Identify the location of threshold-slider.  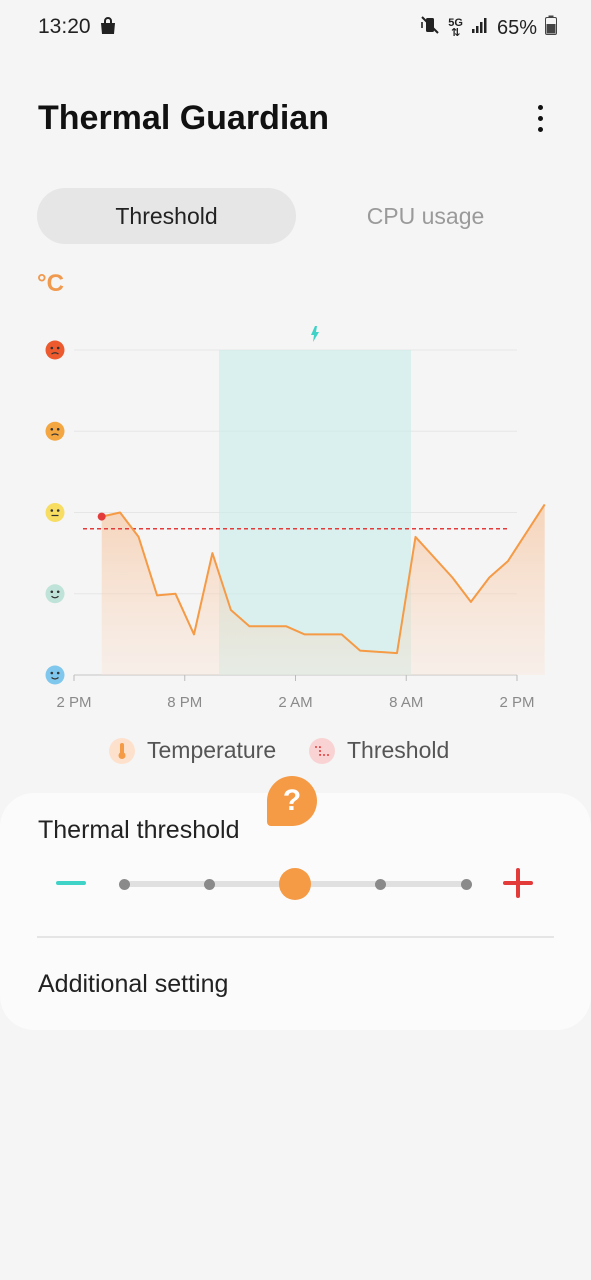
(295, 884).